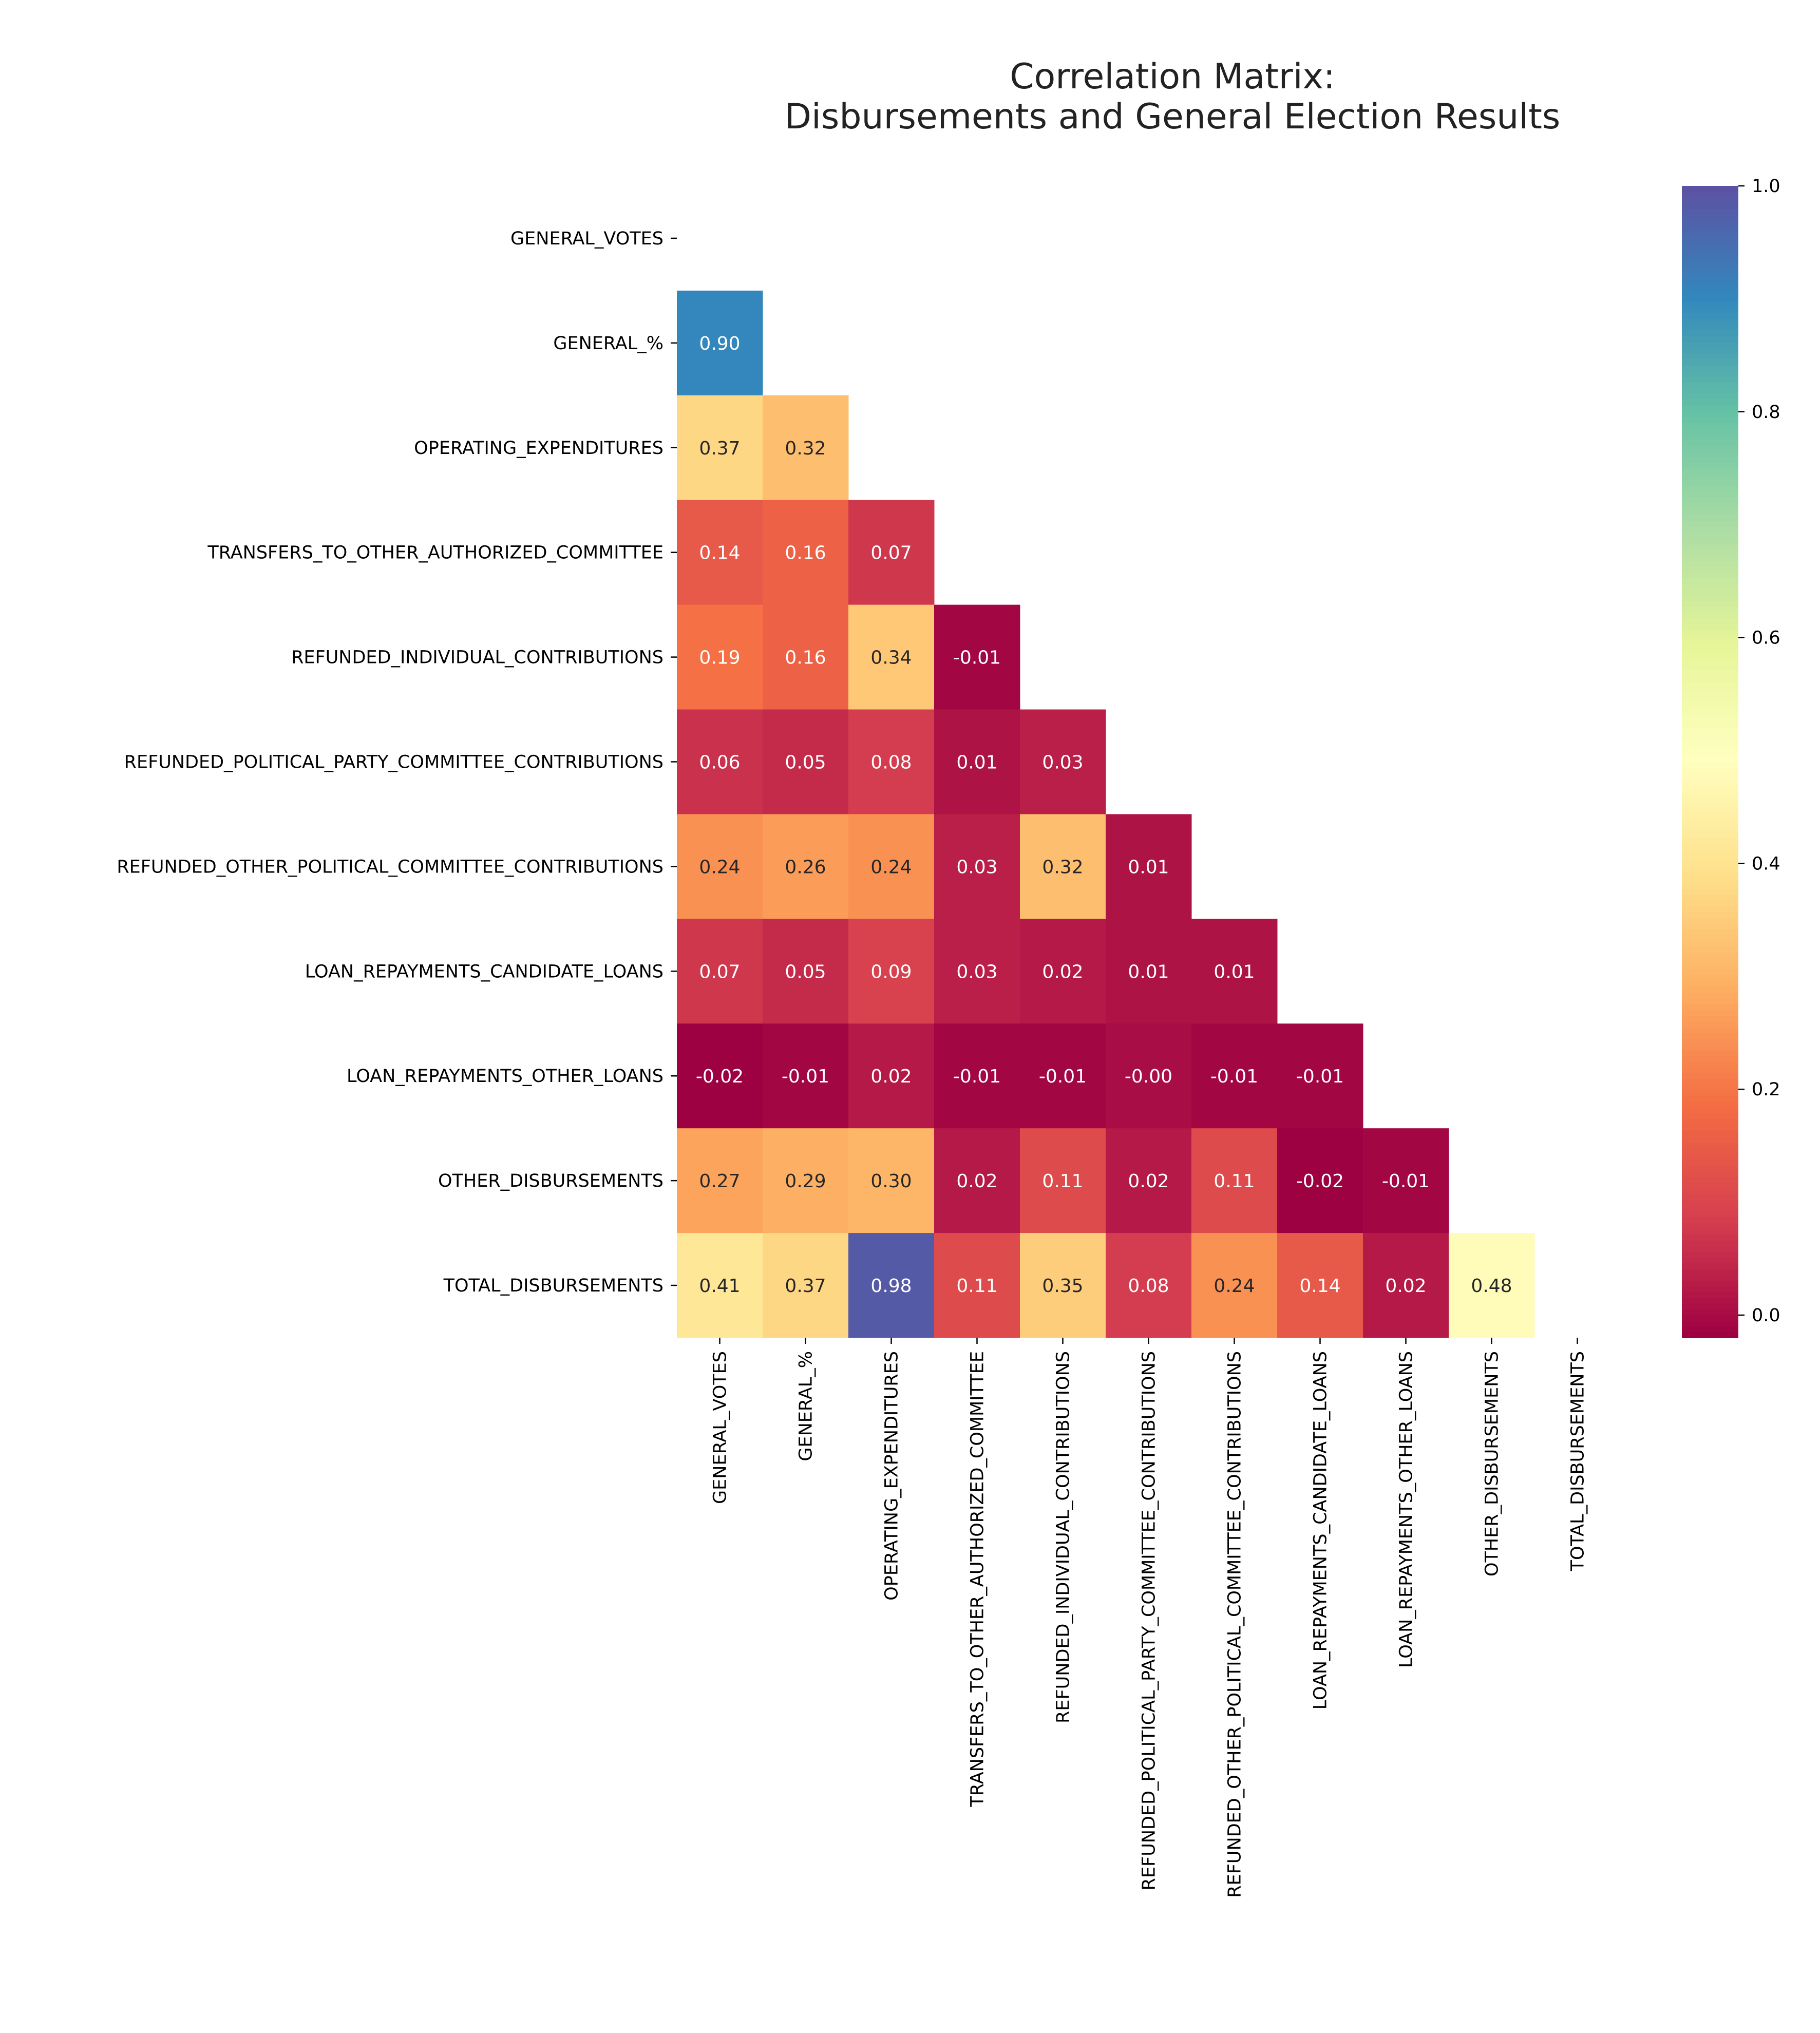 The image size is (1820, 2033). What do you see at coordinates (719, 1181) in the screenshot?
I see `cell-value-label: 0.27` at bounding box center [719, 1181].